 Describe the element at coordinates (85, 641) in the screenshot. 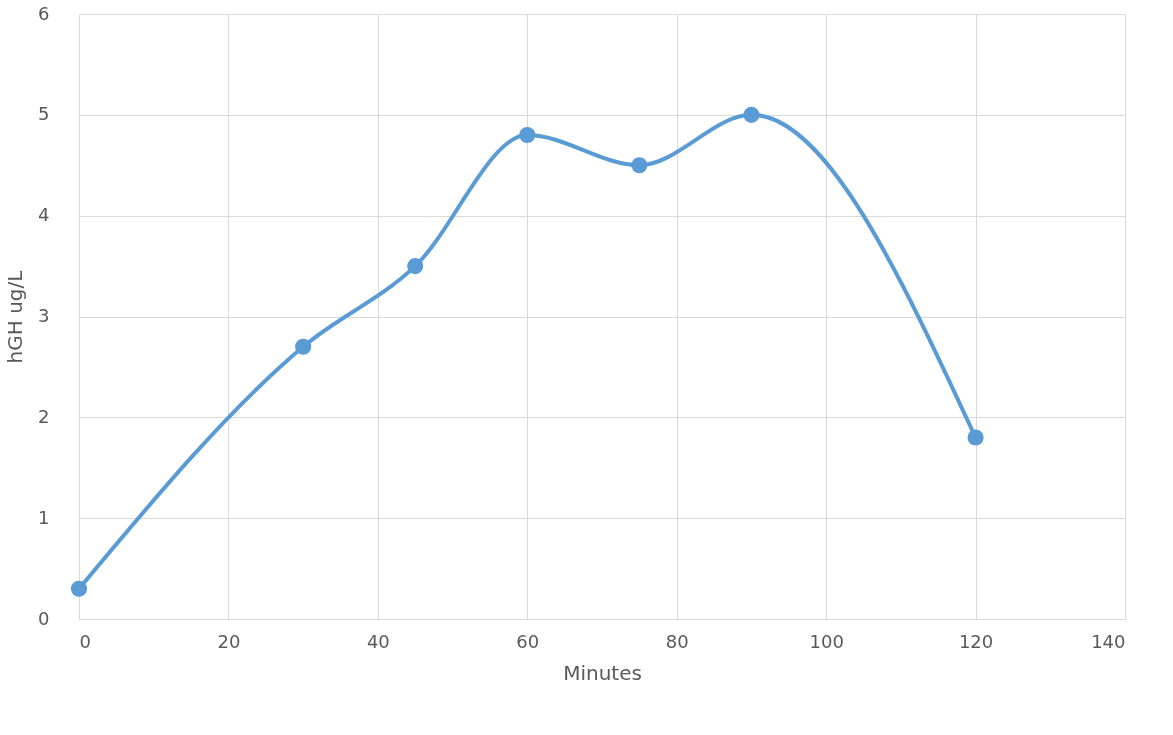

I see `x-tick-label: 0` at that location.